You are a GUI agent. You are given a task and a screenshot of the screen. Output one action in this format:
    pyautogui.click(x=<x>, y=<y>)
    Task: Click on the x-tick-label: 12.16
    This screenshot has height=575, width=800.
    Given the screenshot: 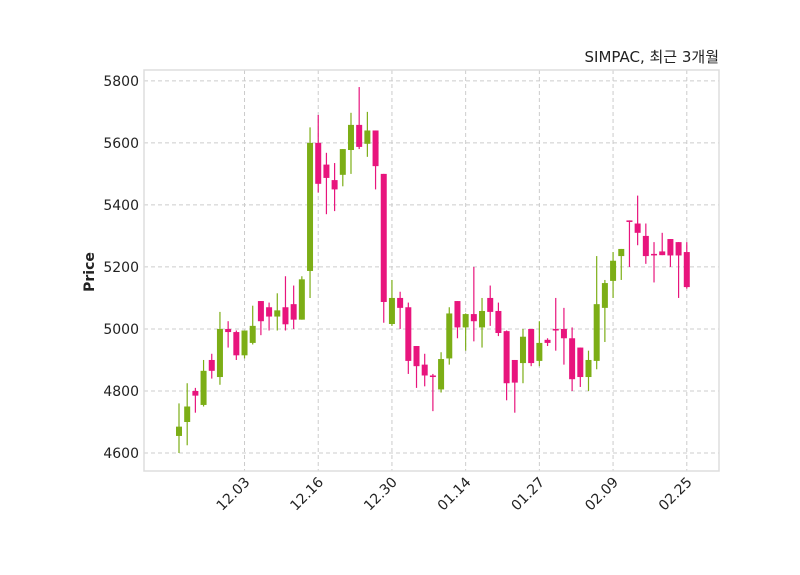 What is the action you would take?
    pyautogui.click(x=307, y=494)
    